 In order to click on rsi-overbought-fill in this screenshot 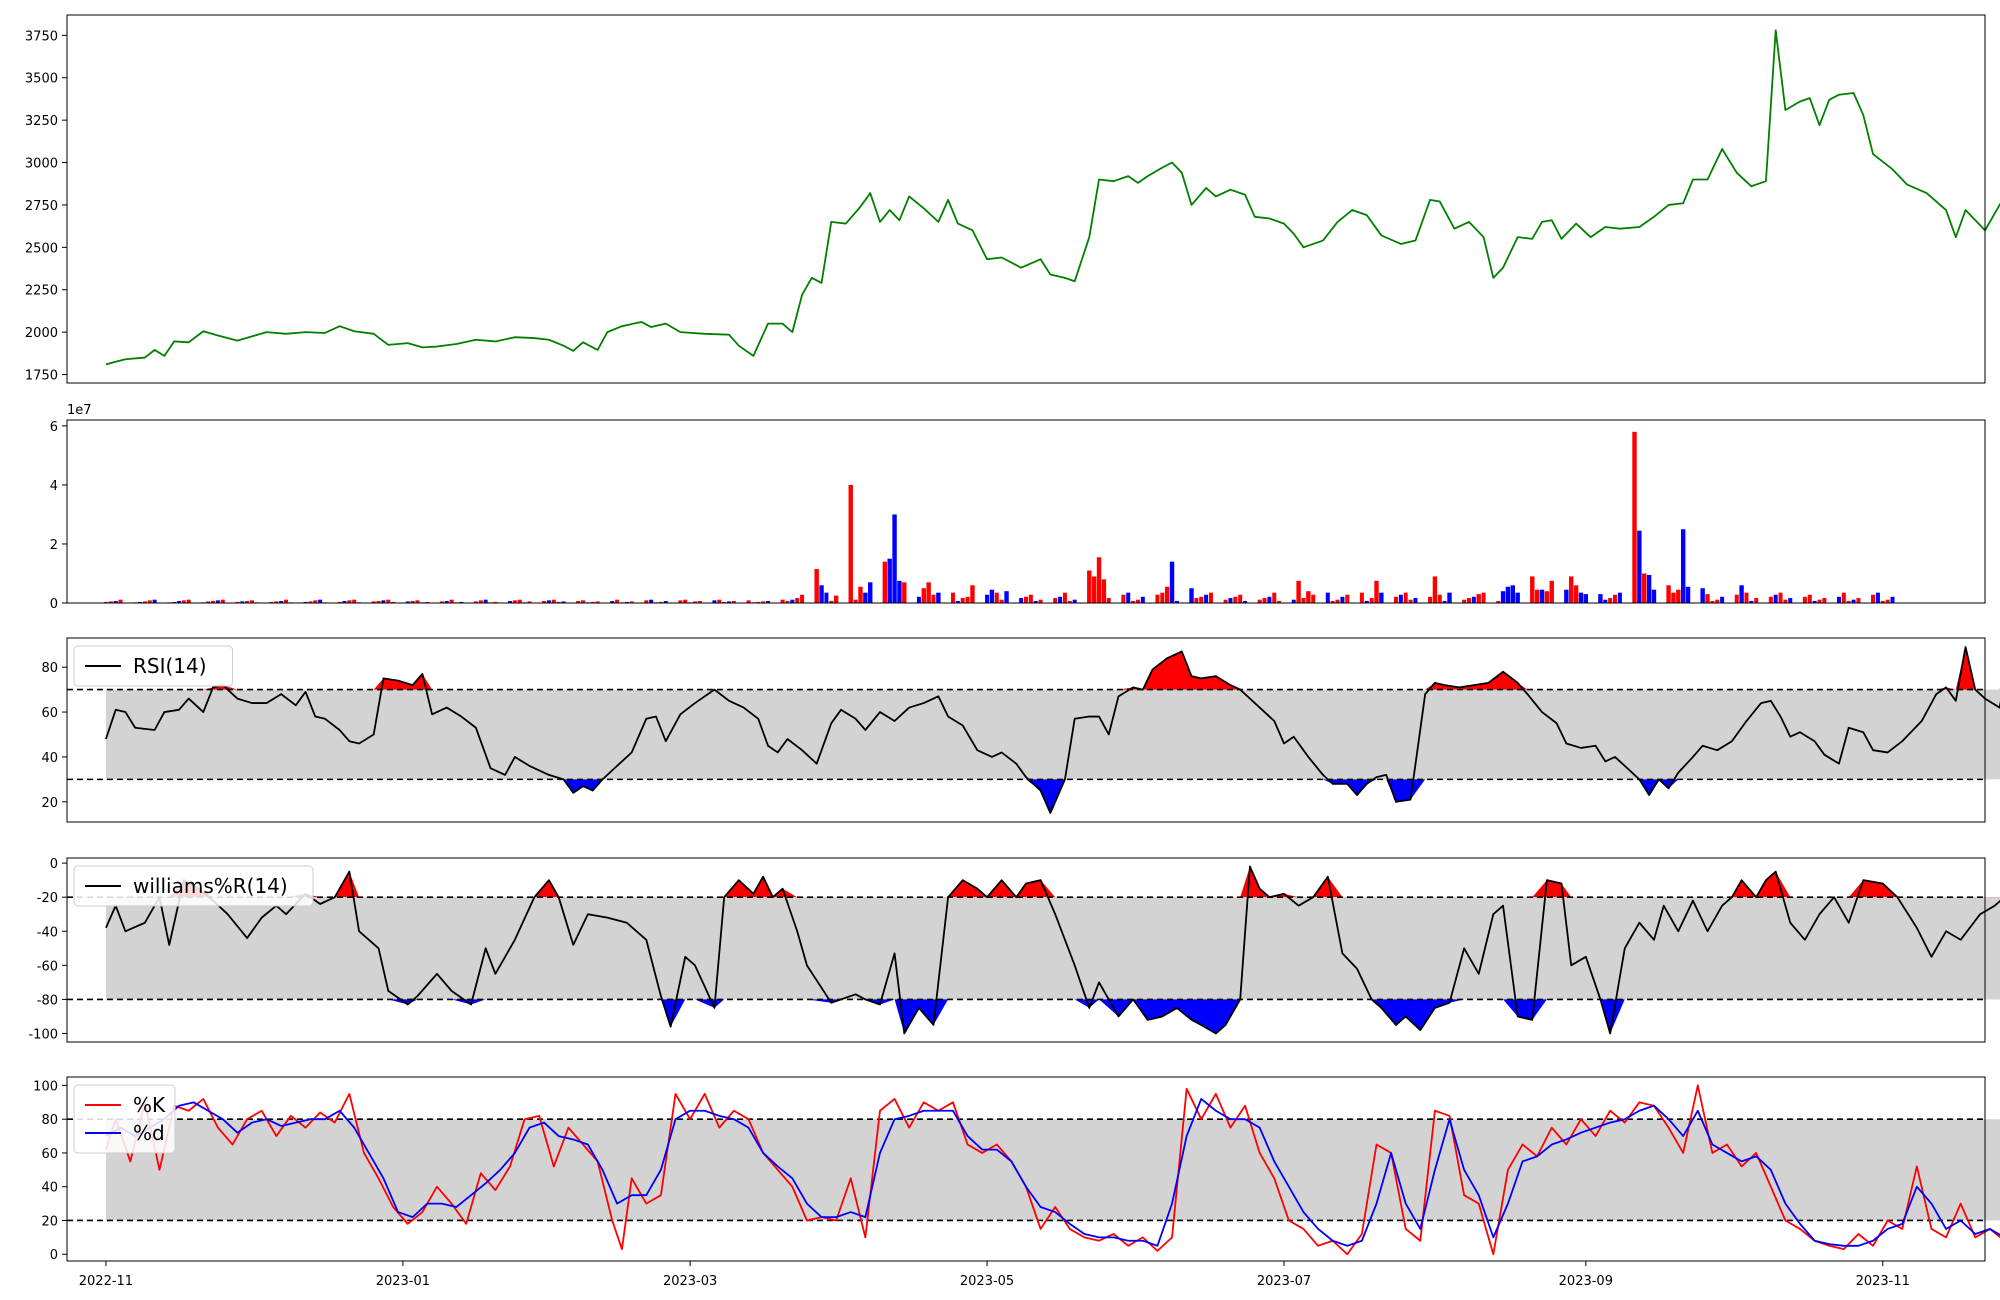, I will do `click(1052, 668)`.